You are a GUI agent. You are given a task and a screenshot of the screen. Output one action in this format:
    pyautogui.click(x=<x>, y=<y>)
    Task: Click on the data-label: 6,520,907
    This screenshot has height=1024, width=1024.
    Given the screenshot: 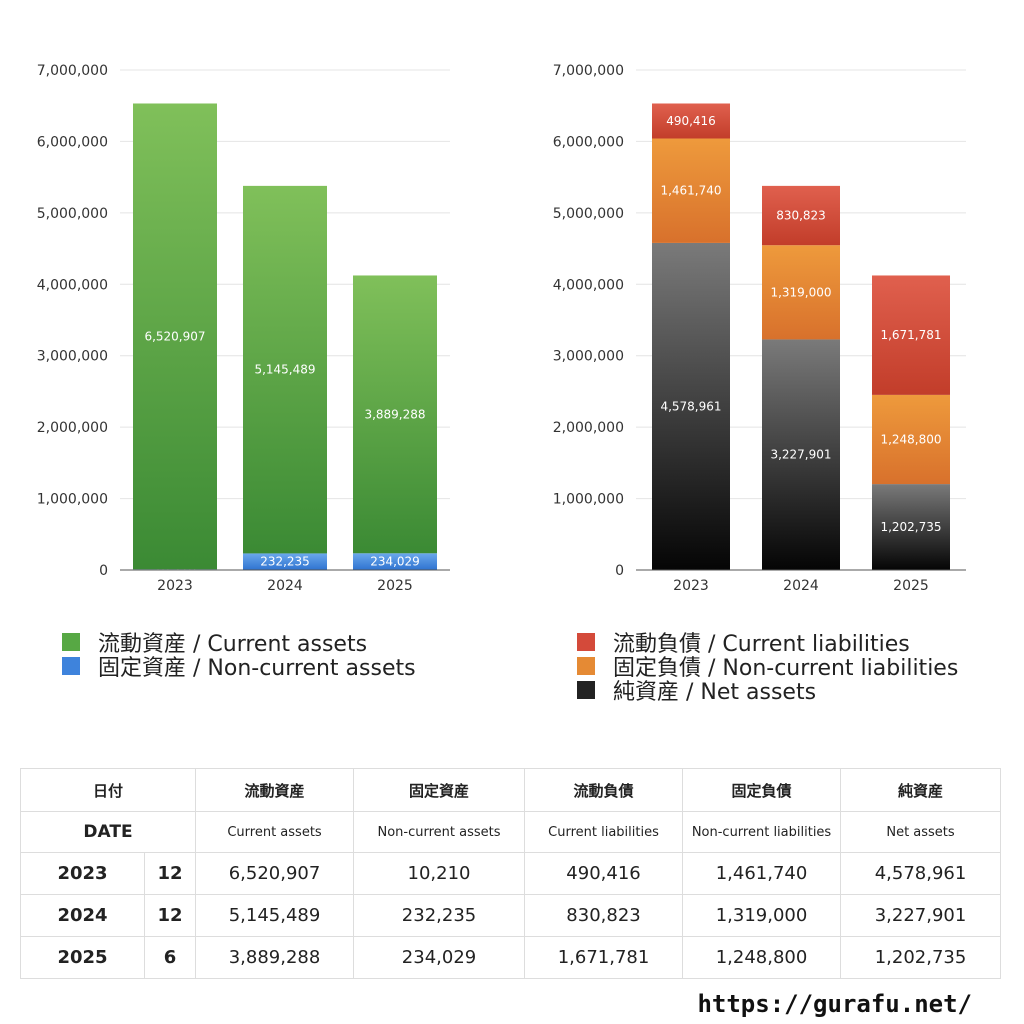 What is the action you would take?
    pyautogui.click(x=174, y=336)
    